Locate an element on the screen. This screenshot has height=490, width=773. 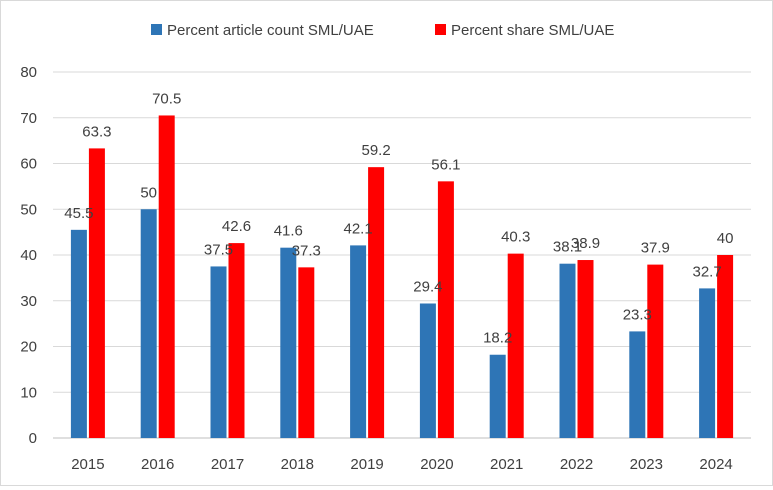
data-label: 32.7 is located at coordinates (706, 271).